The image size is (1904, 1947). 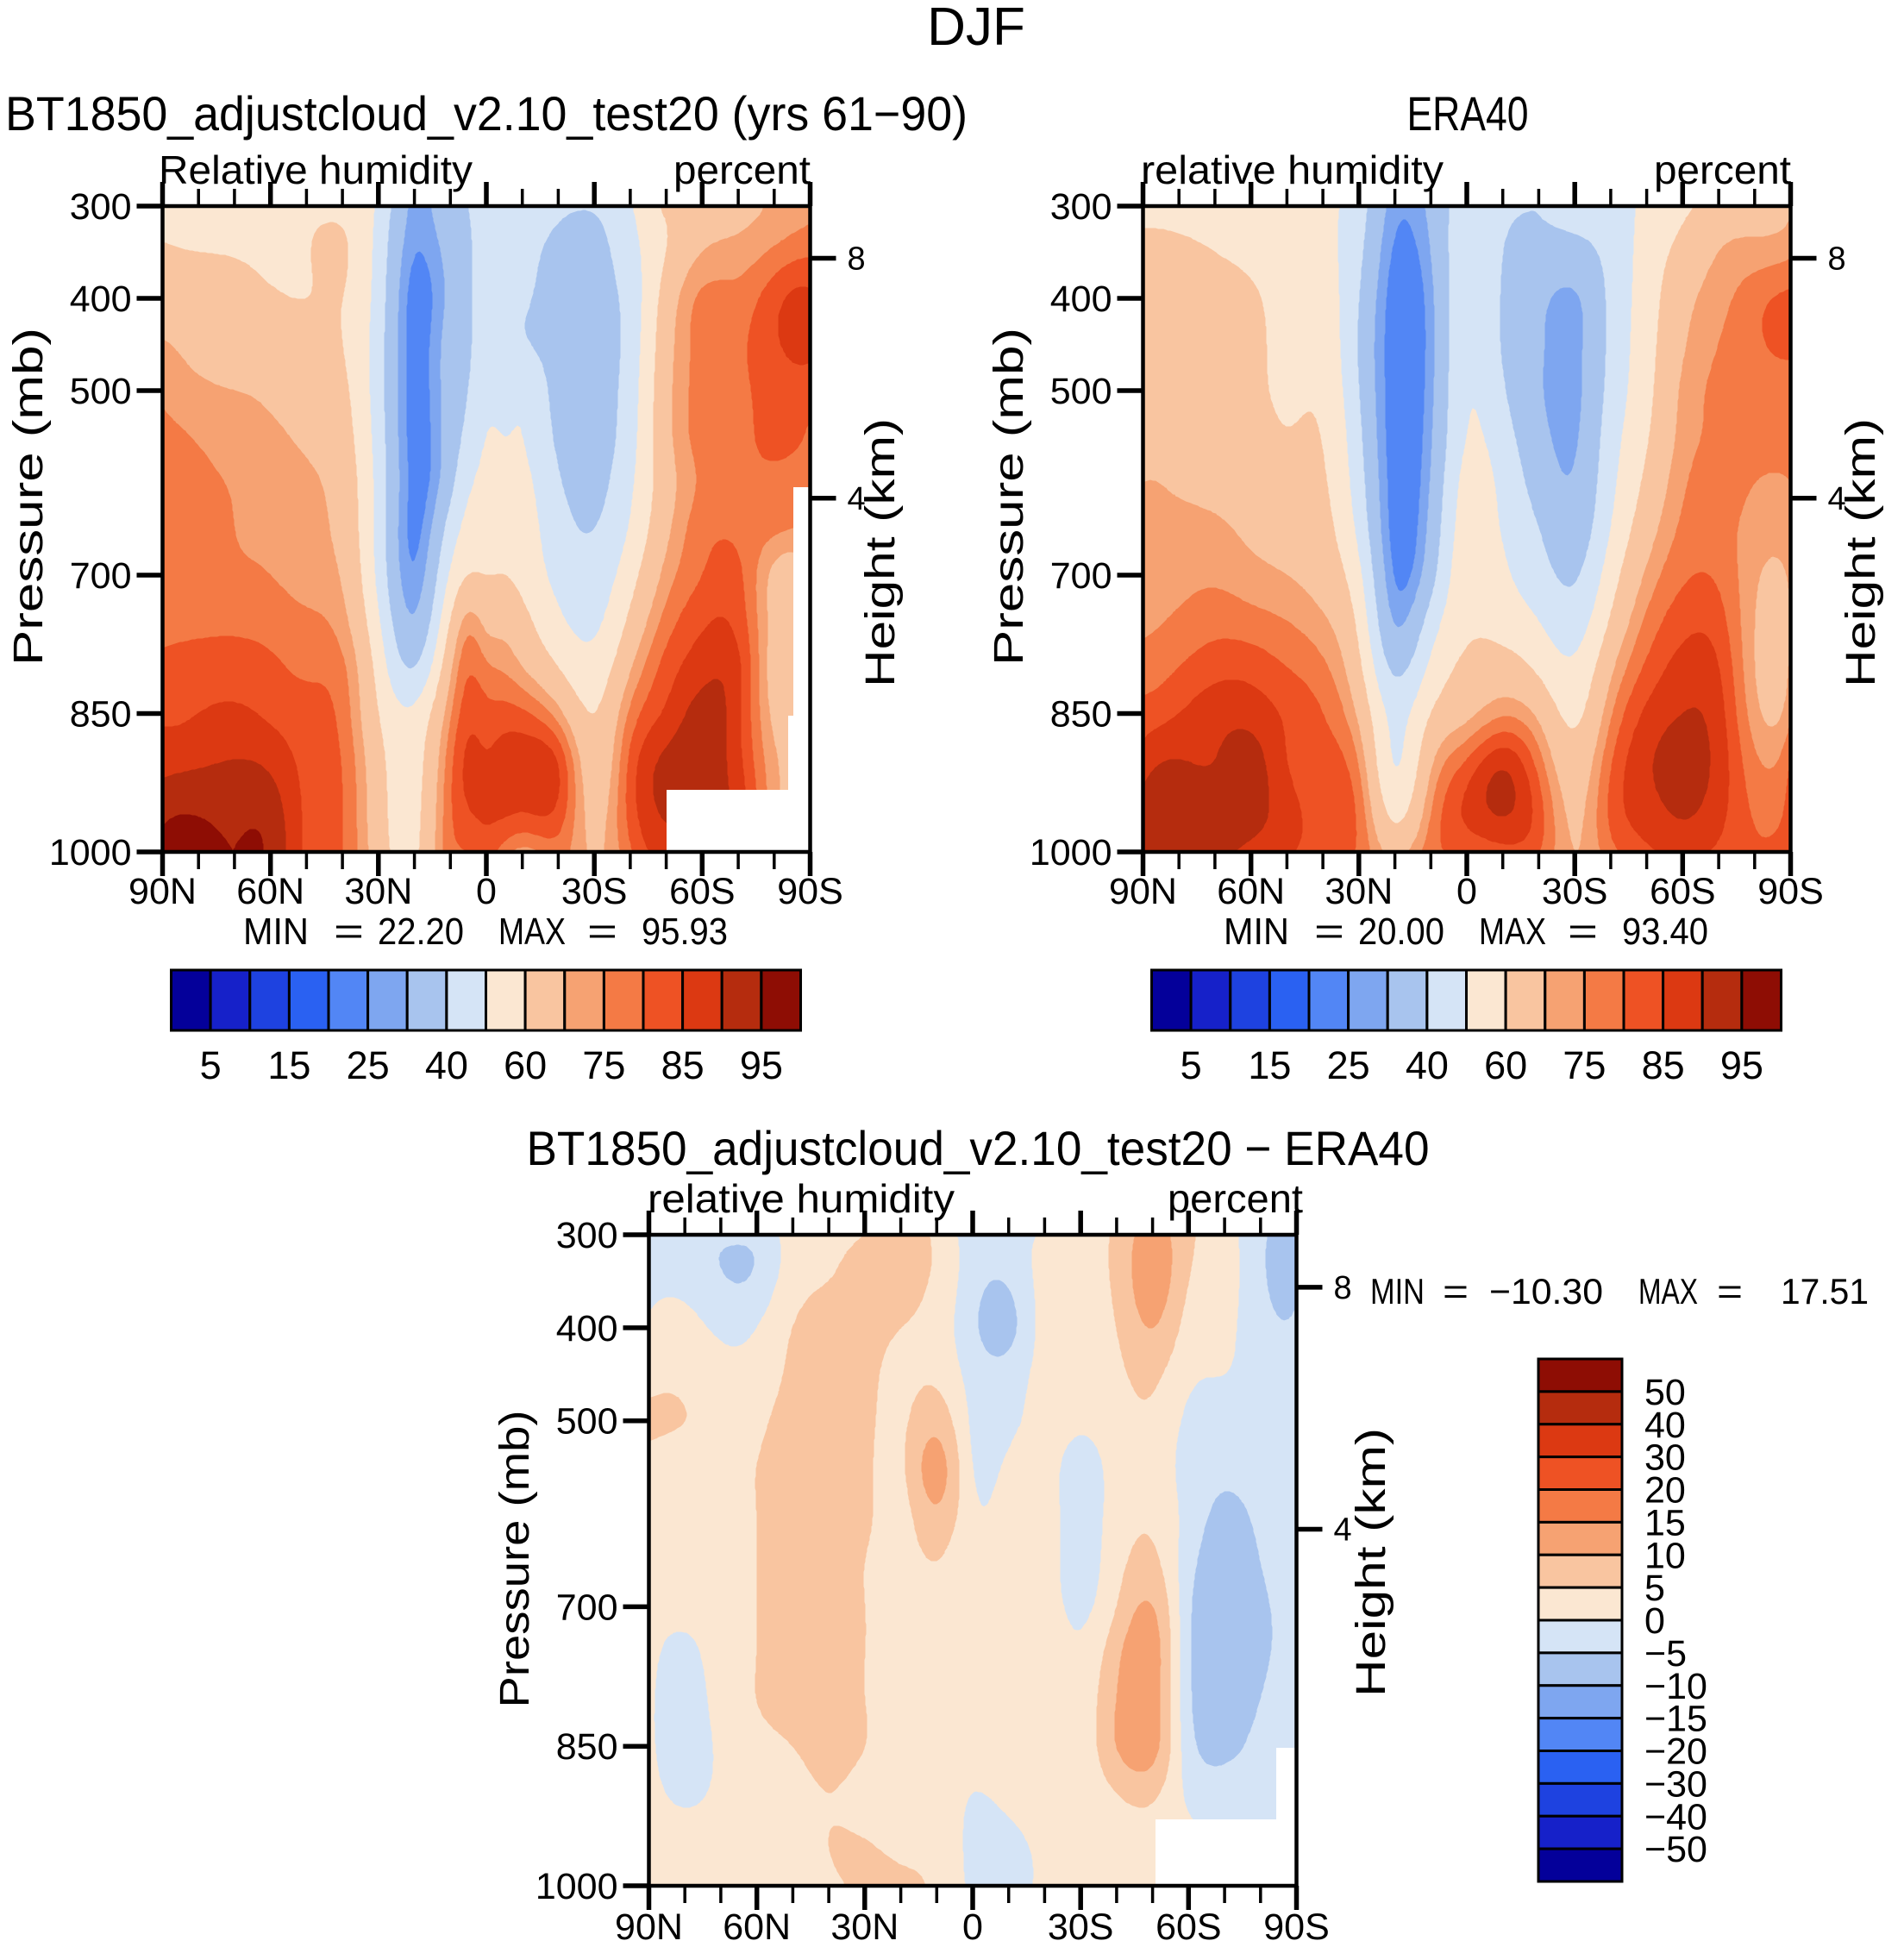 What do you see at coordinates (1546, 1291) in the screenshot?
I see `svg-text: −10.30` at bounding box center [1546, 1291].